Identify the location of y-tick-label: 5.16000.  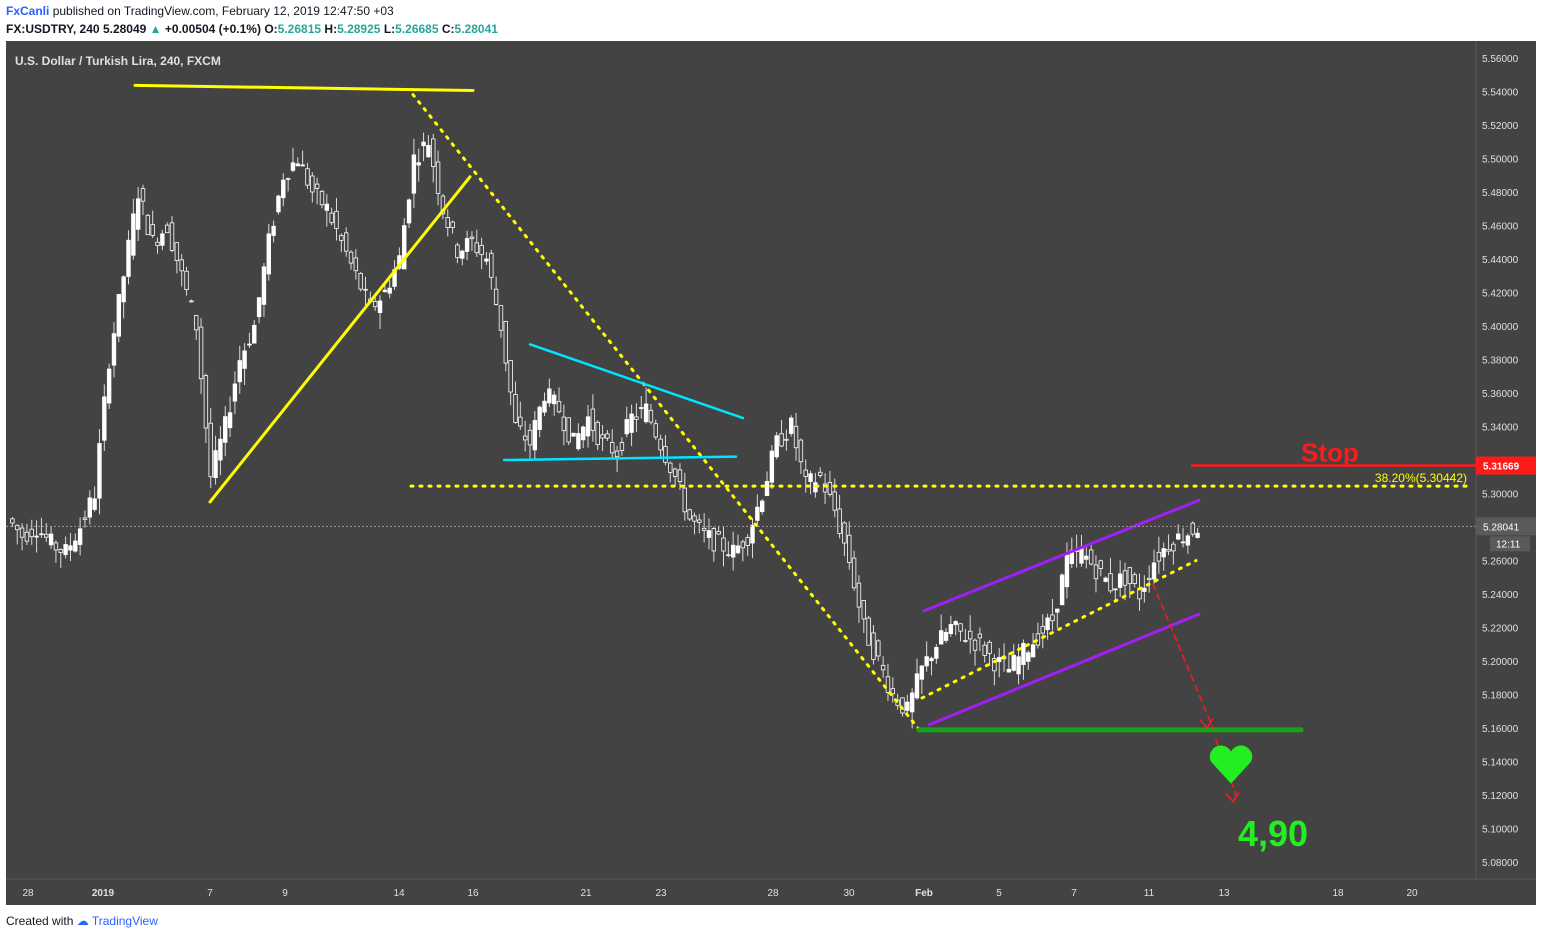
(1500, 729).